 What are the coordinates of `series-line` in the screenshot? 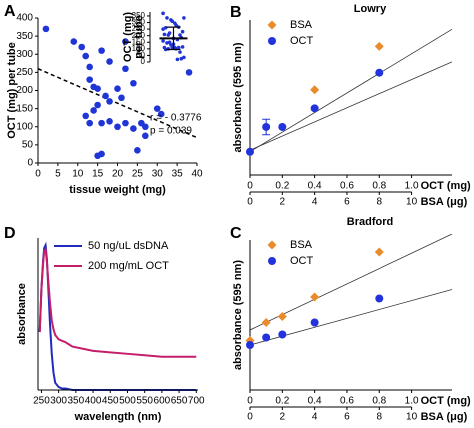 It's located at (117, 302).